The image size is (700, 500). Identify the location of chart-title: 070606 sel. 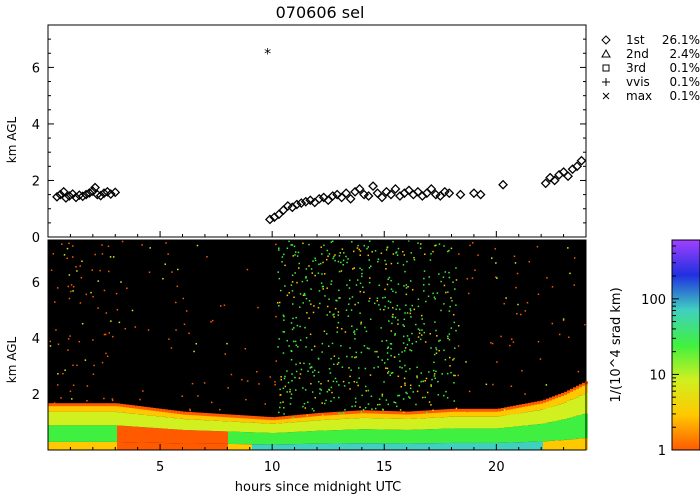
(320, 12).